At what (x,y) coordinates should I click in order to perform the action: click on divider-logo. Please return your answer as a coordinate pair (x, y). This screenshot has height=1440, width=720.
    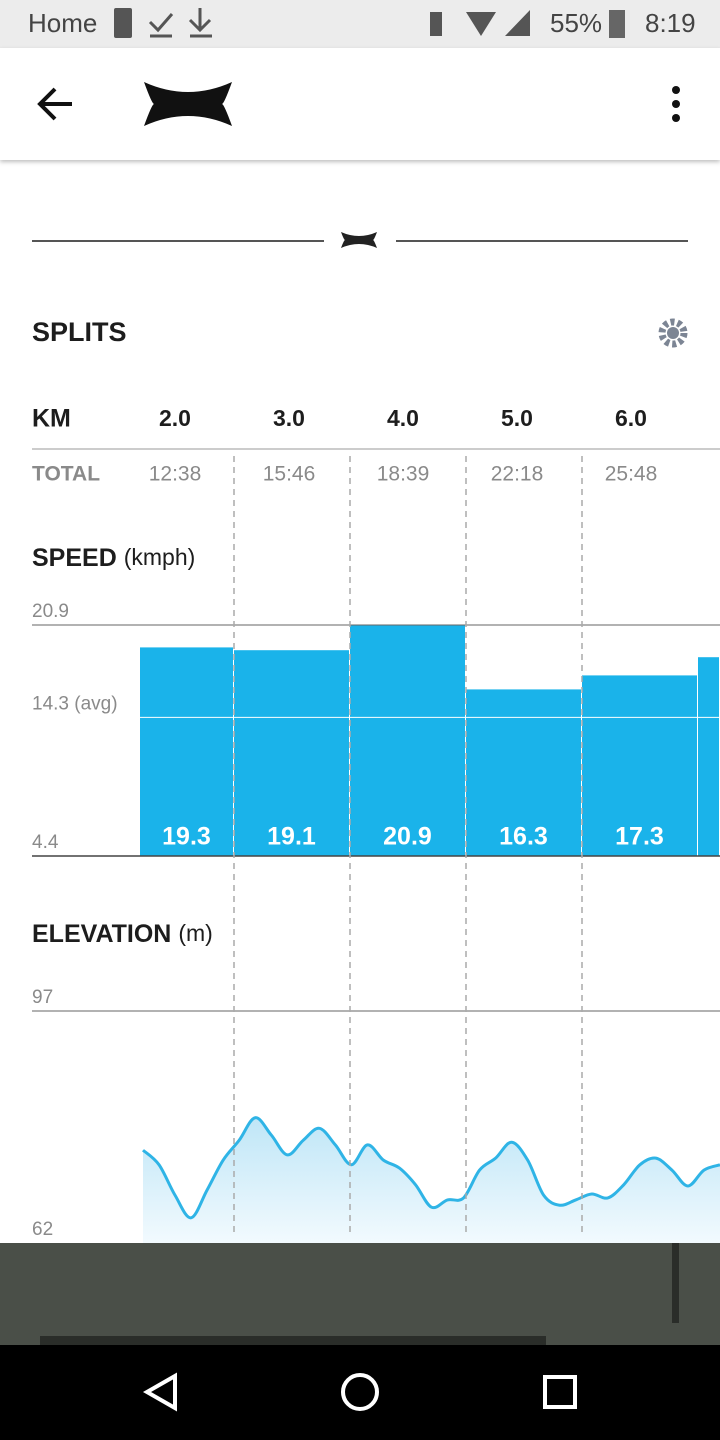
    Looking at the image, I should click on (359, 240).